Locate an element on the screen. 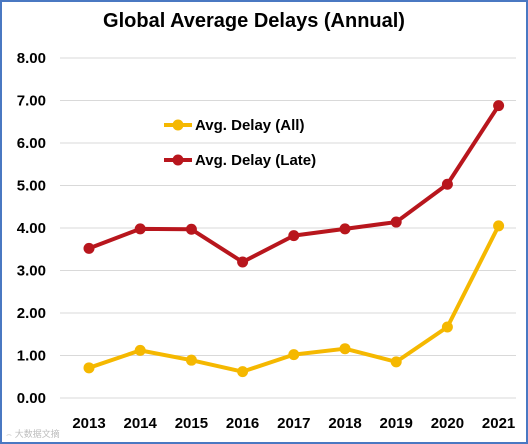 This screenshot has height=444, width=528. legend-label: Avg. Delay (Late) is located at coordinates (255, 160).